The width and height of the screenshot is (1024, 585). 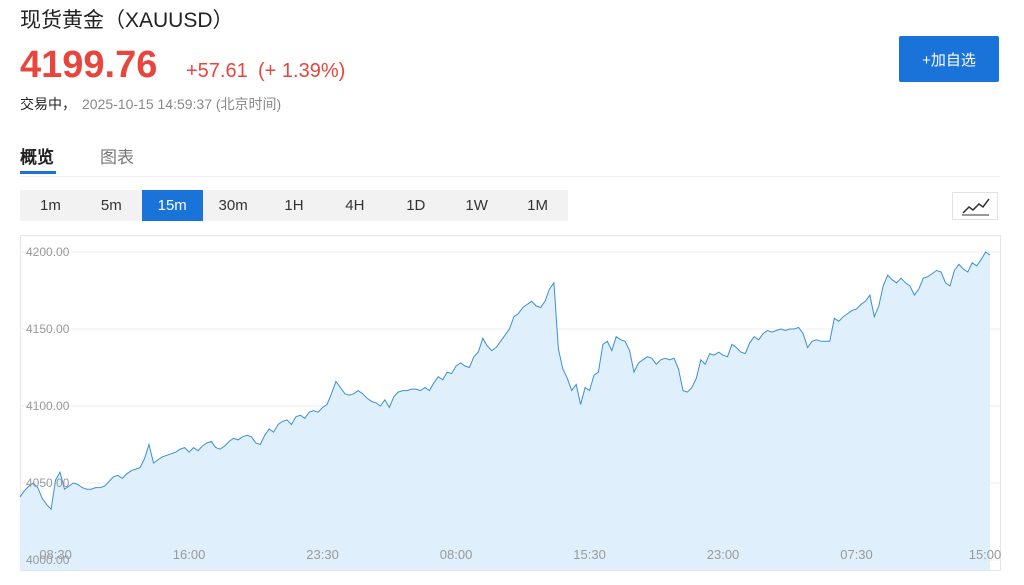 I want to click on tab-indicator, so click(x=38, y=172).